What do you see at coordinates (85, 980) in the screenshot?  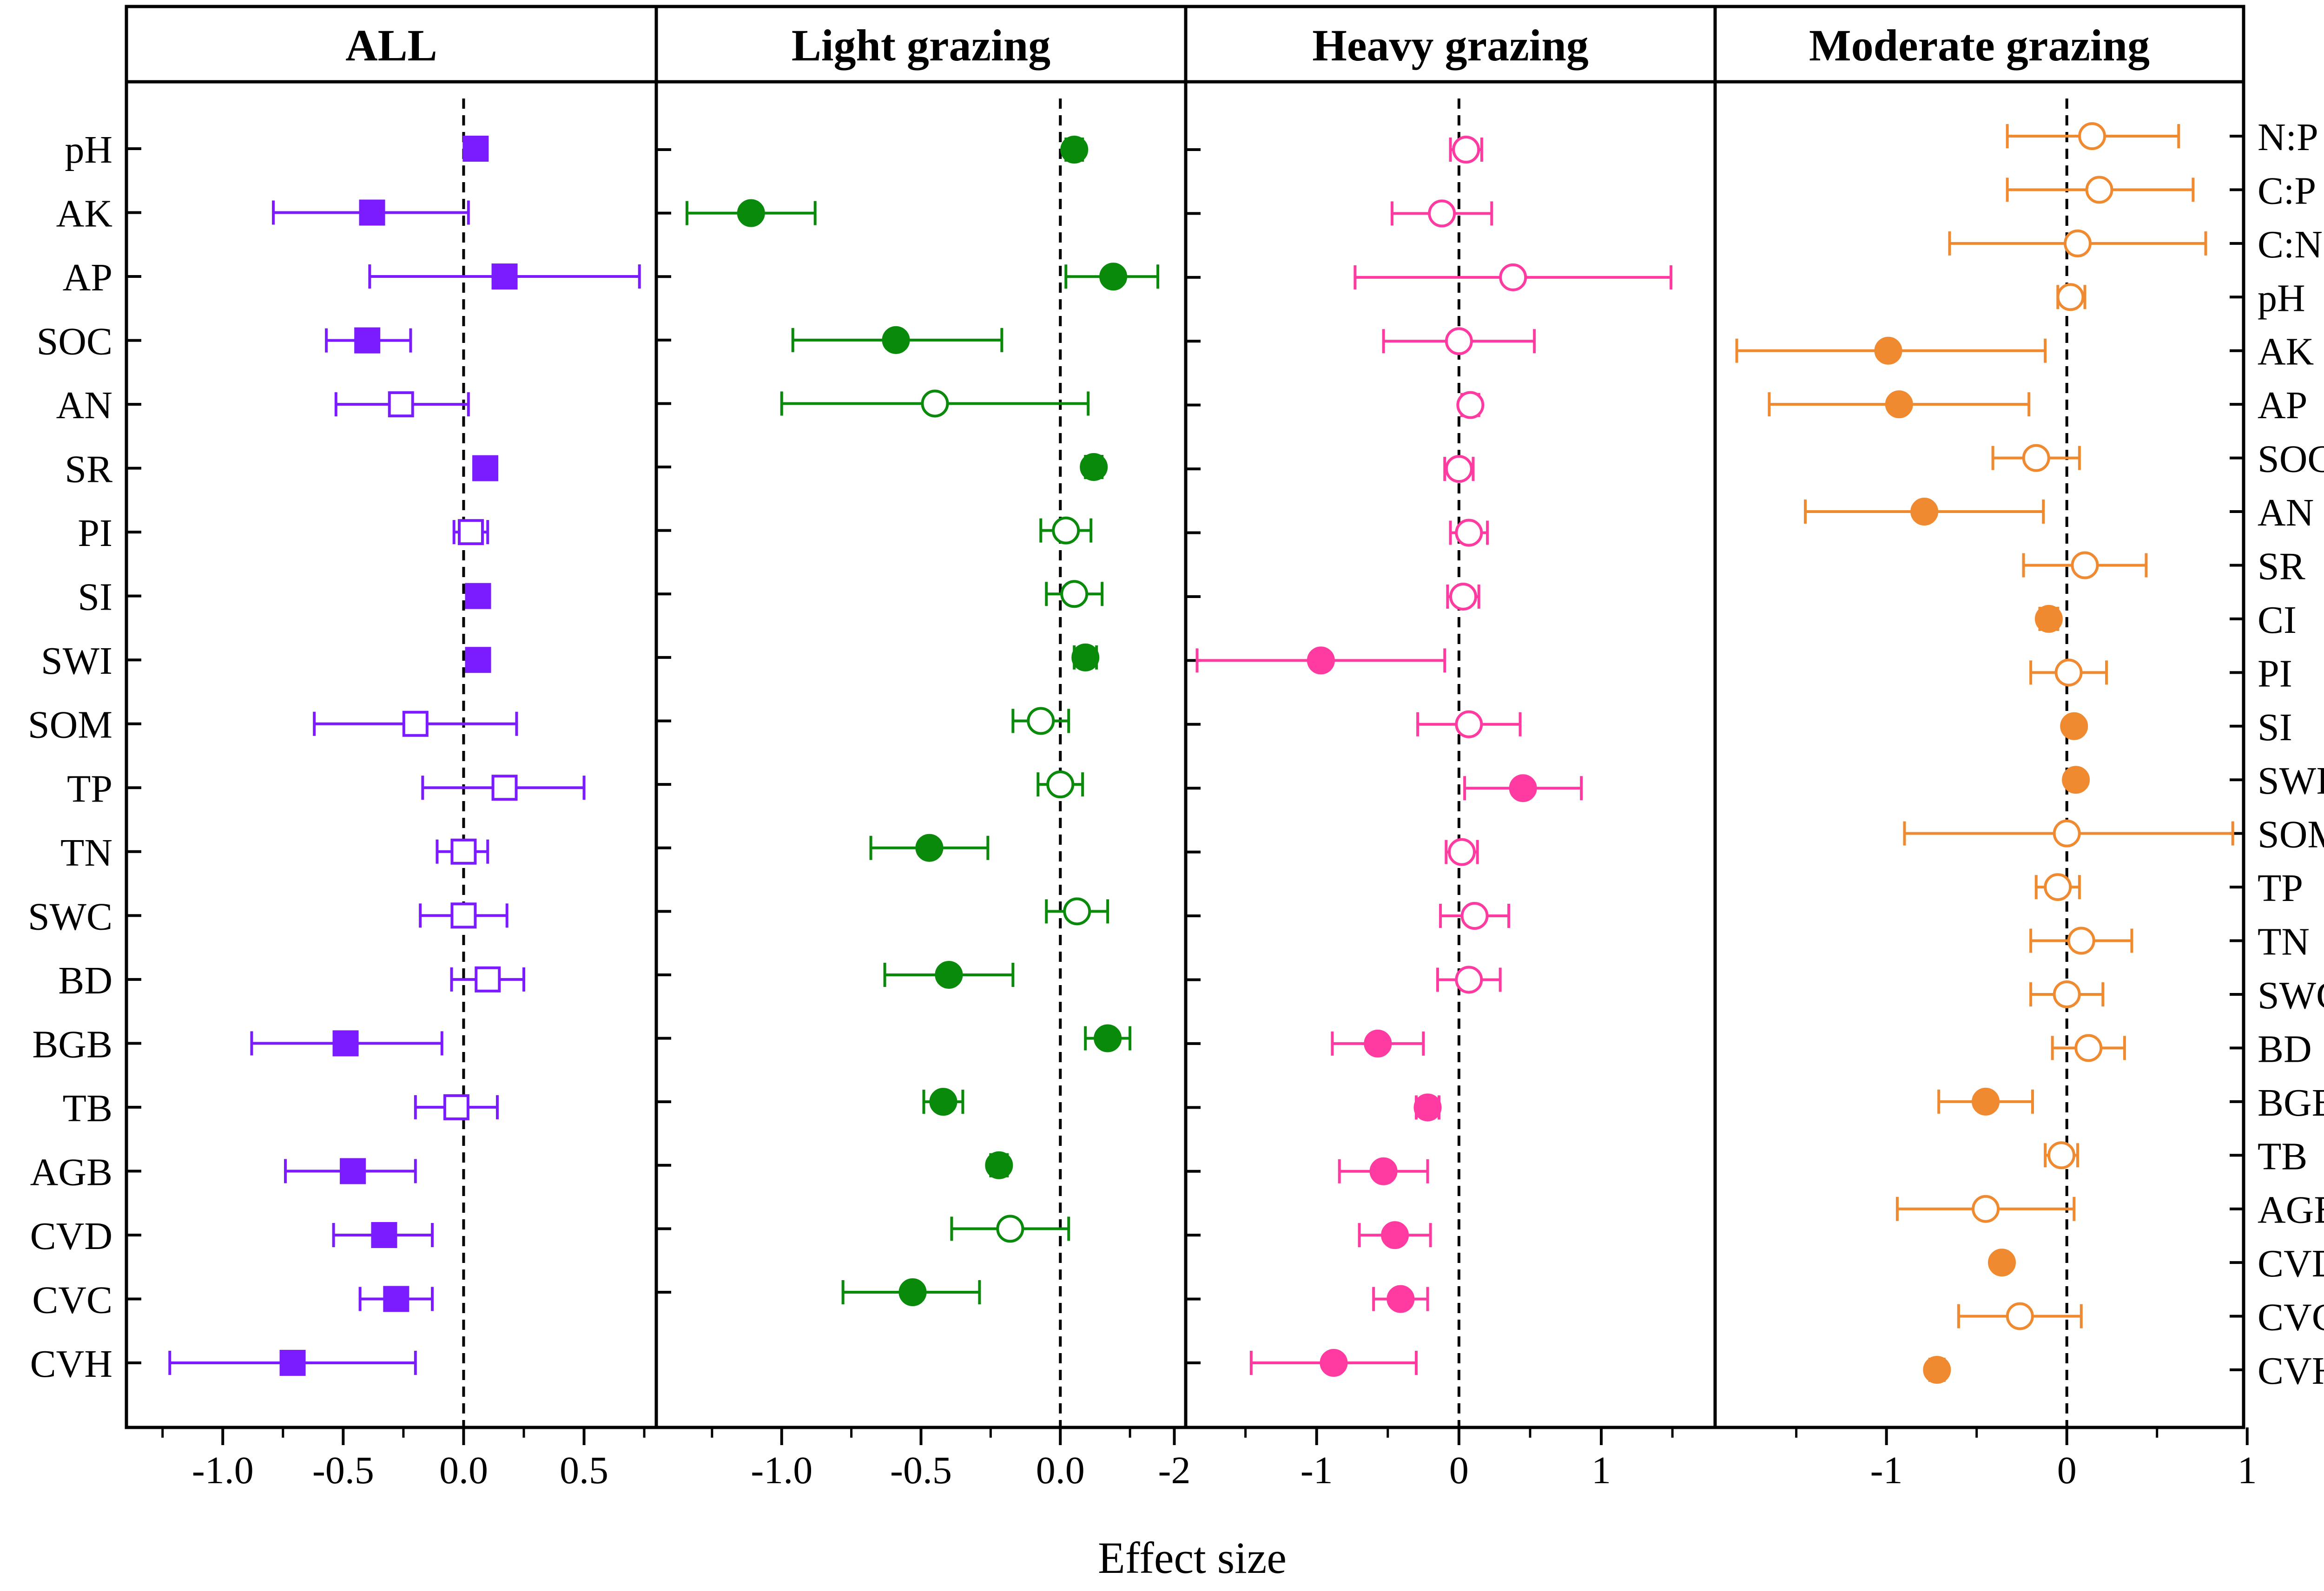 I see `category-label: BD` at bounding box center [85, 980].